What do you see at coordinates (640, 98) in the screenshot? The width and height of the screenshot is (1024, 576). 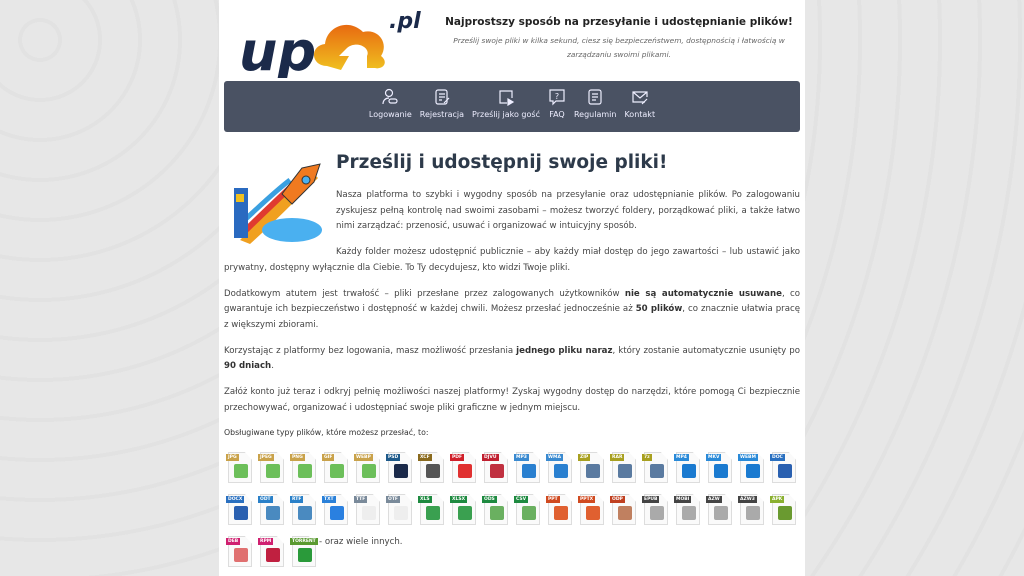 I see `mail-edit-icon` at bounding box center [640, 98].